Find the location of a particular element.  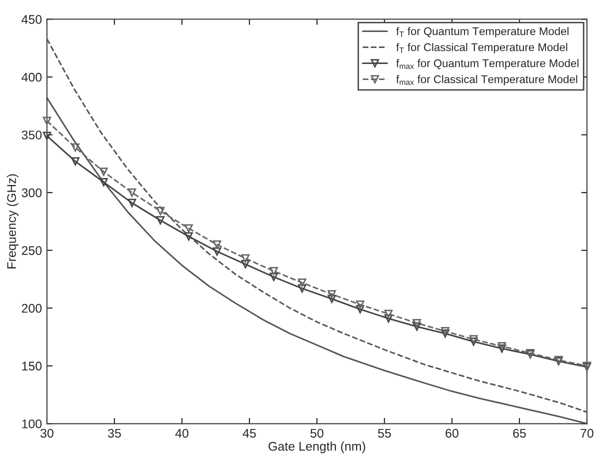

y-tick-label: 300 is located at coordinates (32, 193).